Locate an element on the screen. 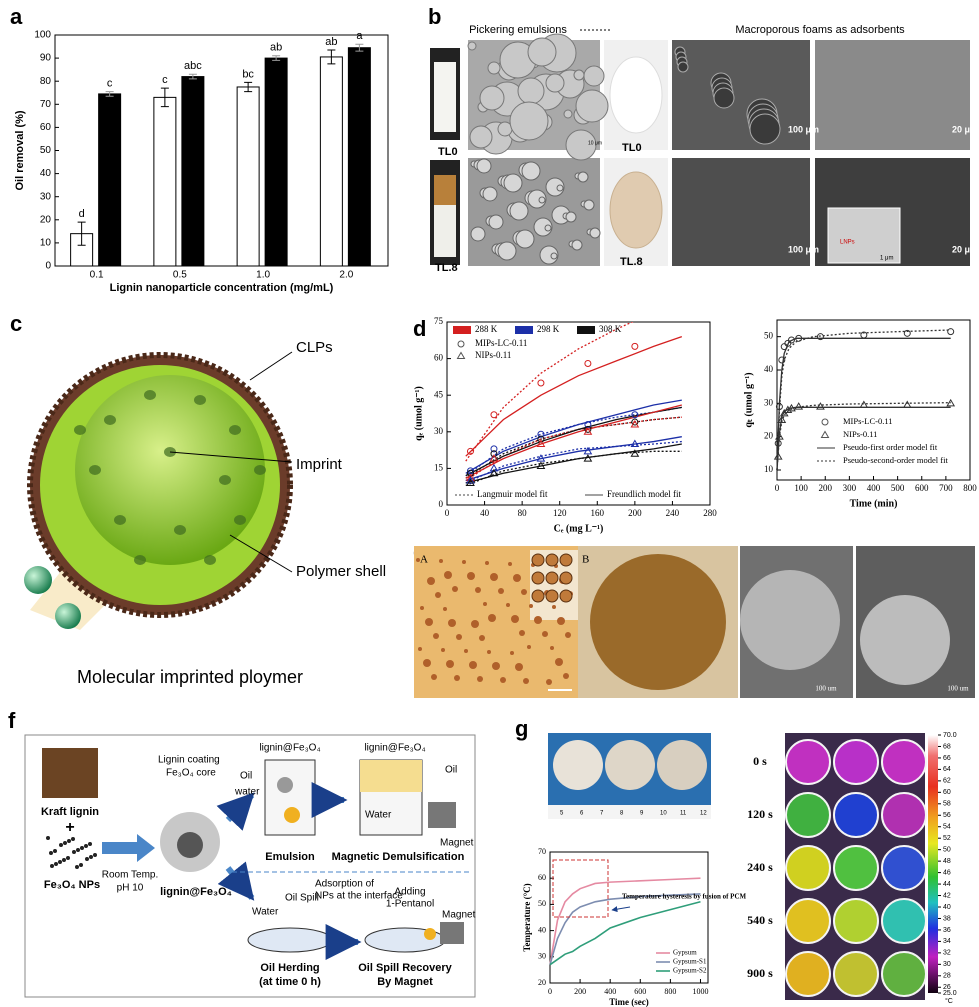  inset-label: LNPs is located at coordinates (847, 243).